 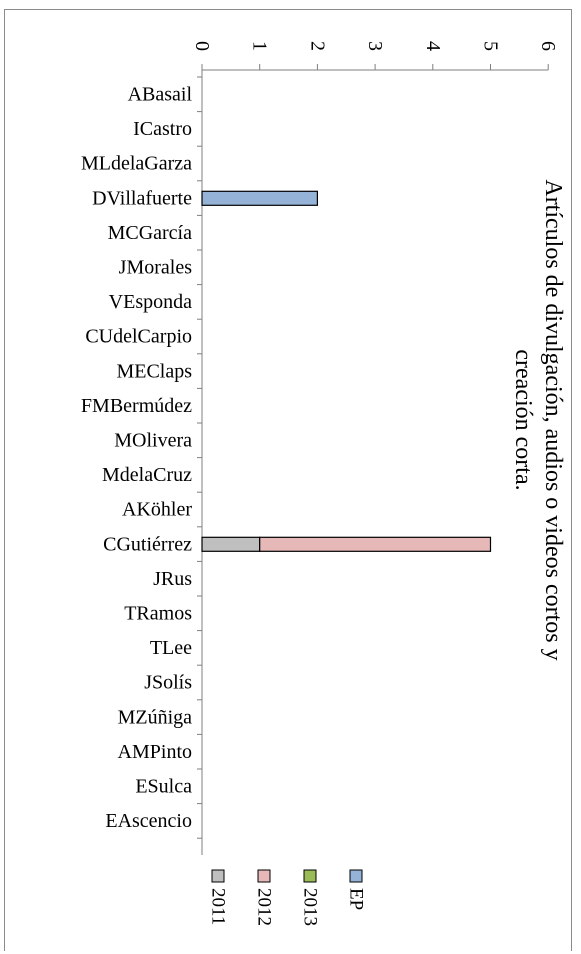 What do you see at coordinates (142, 198) in the screenshot?
I see `category-label: DVillafuerte` at bounding box center [142, 198].